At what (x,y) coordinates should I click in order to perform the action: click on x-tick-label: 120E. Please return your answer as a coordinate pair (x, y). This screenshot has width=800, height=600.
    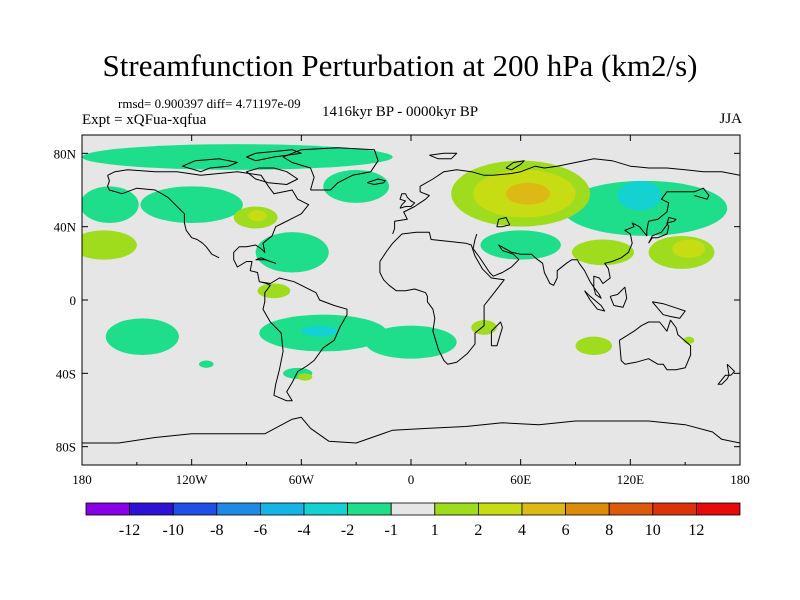
    Looking at the image, I should click on (631, 479).